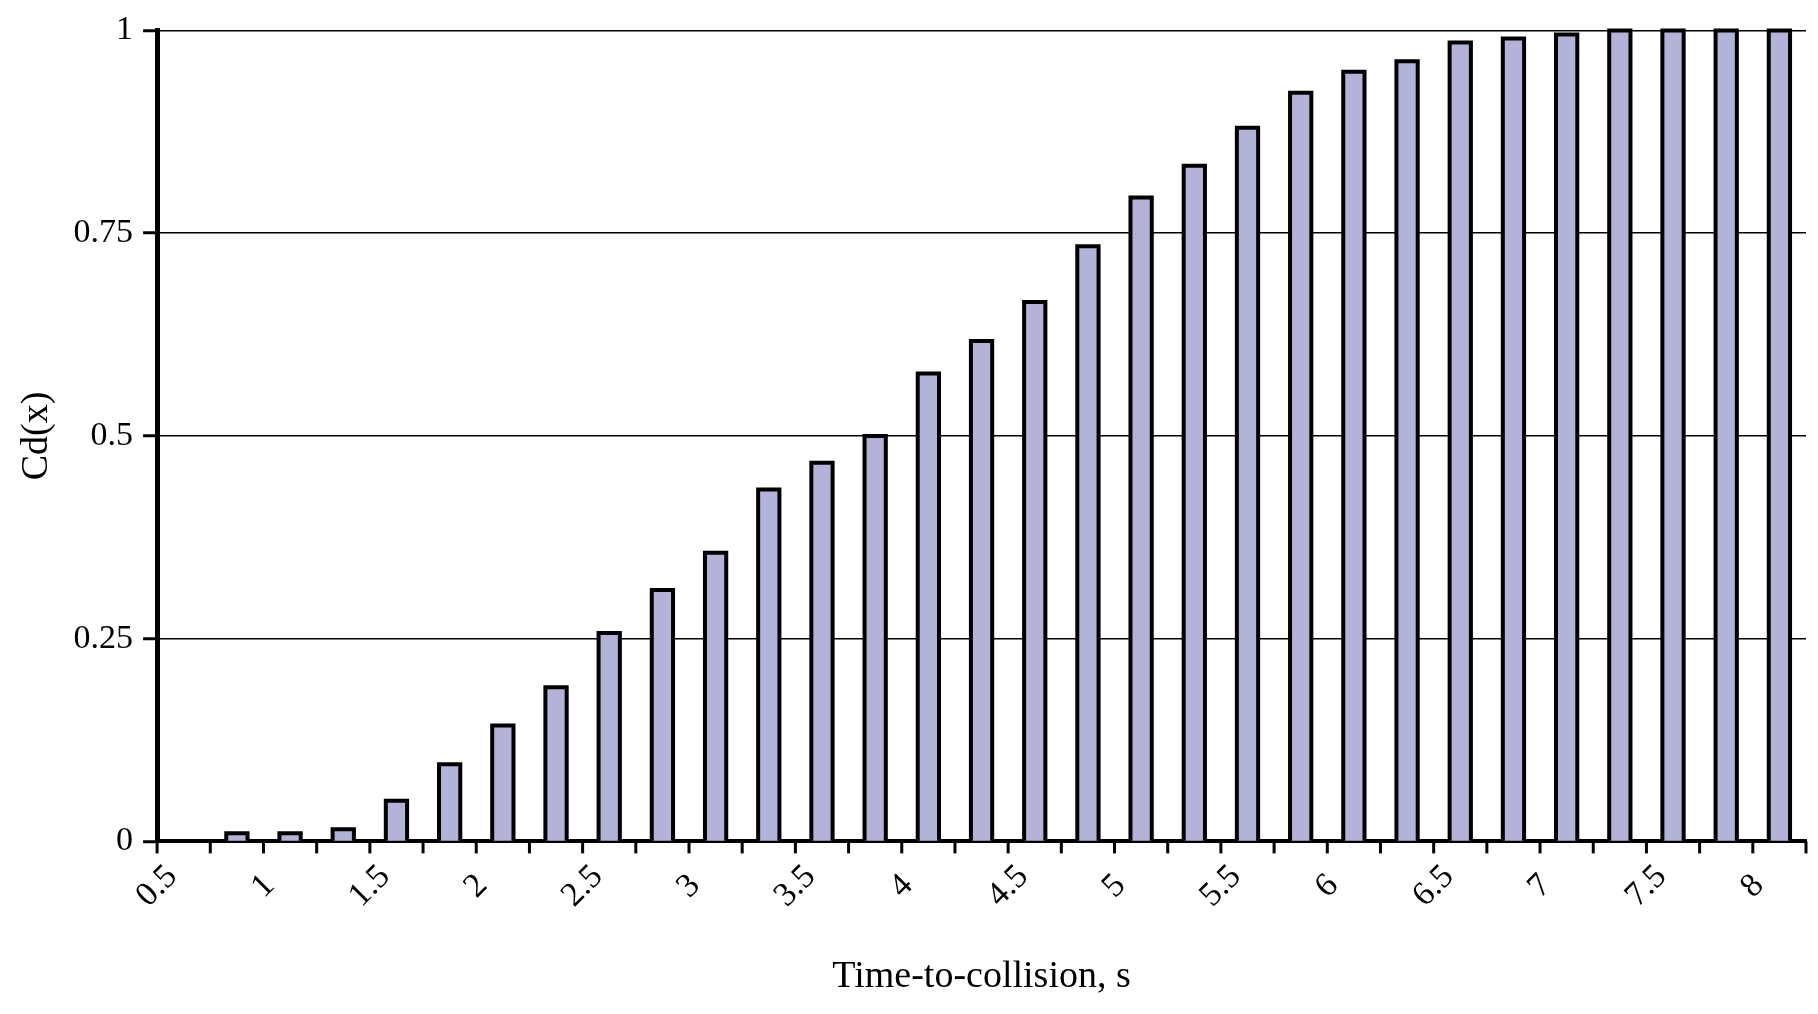  I want to click on y-tick-label: 0.25, so click(103, 636).